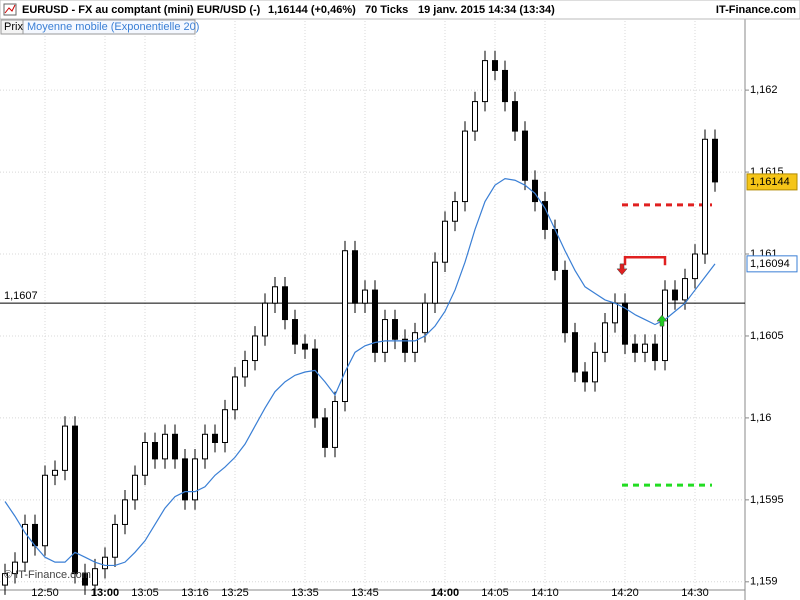 The height and width of the screenshot is (600, 800). Describe the element at coordinates (145, 593) in the screenshot. I see `x-tick-label: 13:05` at that location.